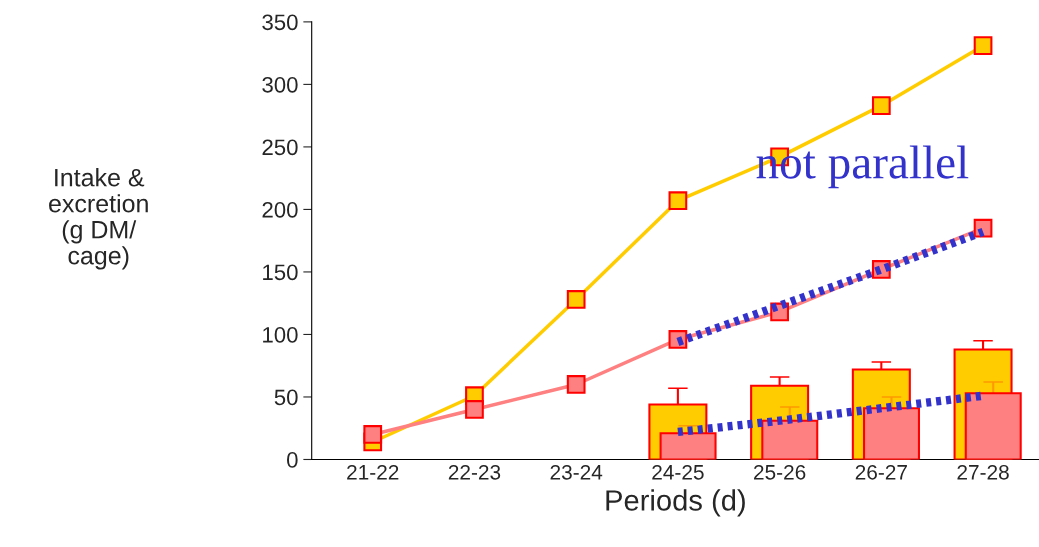  Describe the element at coordinates (280, 272) in the screenshot. I see `y-tick-label: 150` at that location.